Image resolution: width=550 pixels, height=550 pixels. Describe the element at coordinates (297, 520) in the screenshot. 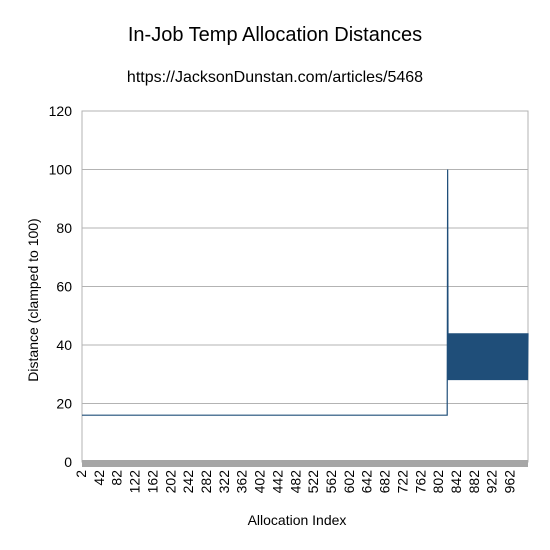

I see `x-axis-label: Allocation Index` at that location.